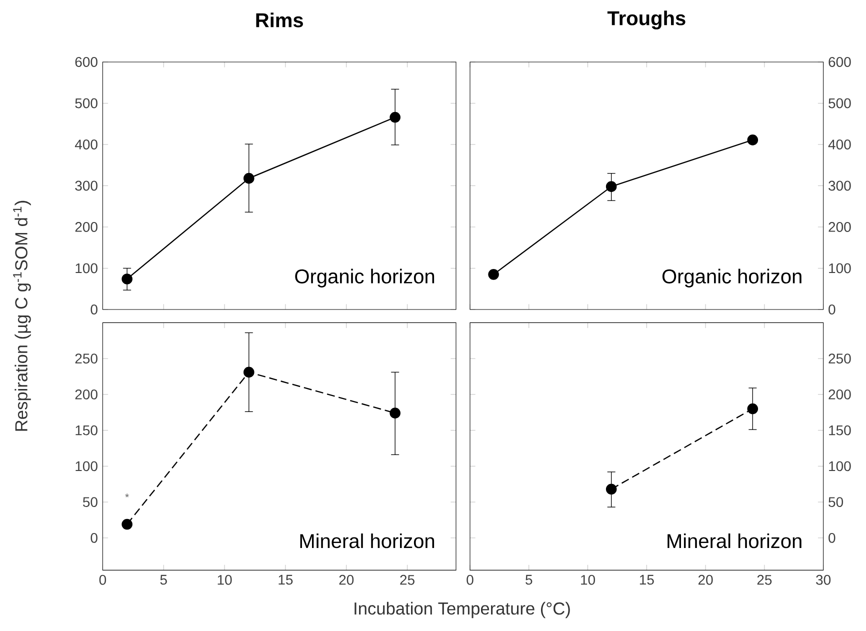 Image resolution: width=866 pixels, height=631 pixels. I want to click on chart-title: Troughs, so click(646, 20).